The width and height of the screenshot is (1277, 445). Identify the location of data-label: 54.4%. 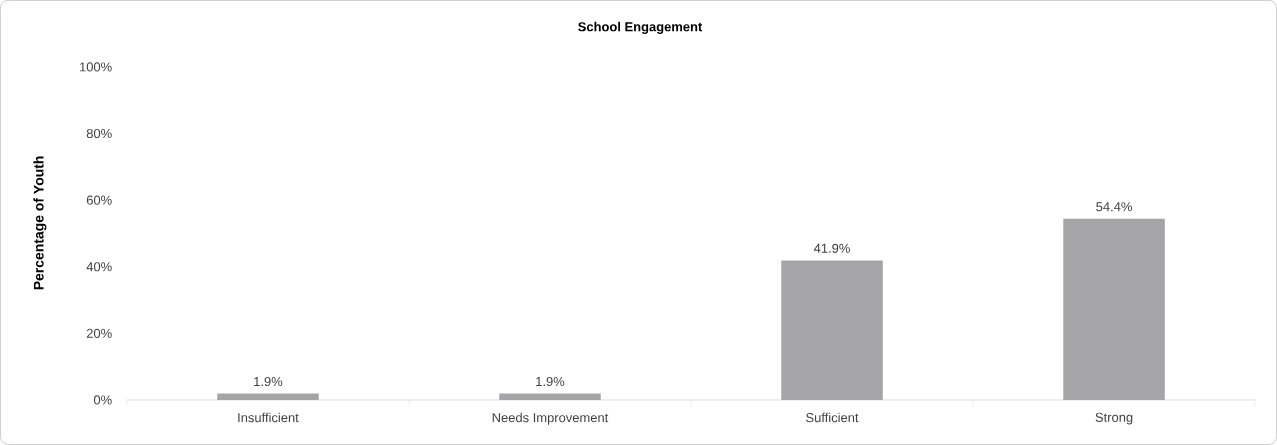
(1114, 207).